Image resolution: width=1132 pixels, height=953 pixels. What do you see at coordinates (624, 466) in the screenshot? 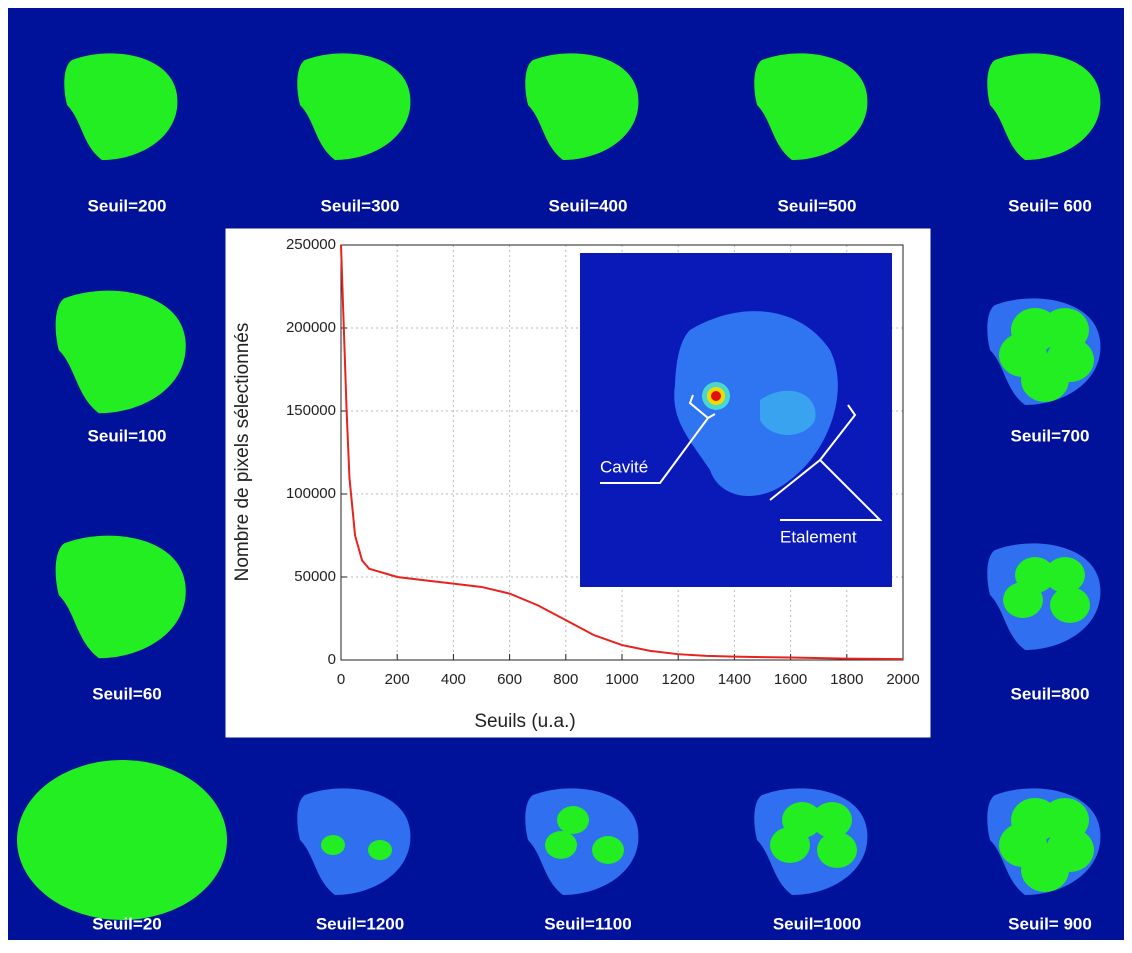
I see `annotation: Cavité` at bounding box center [624, 466].